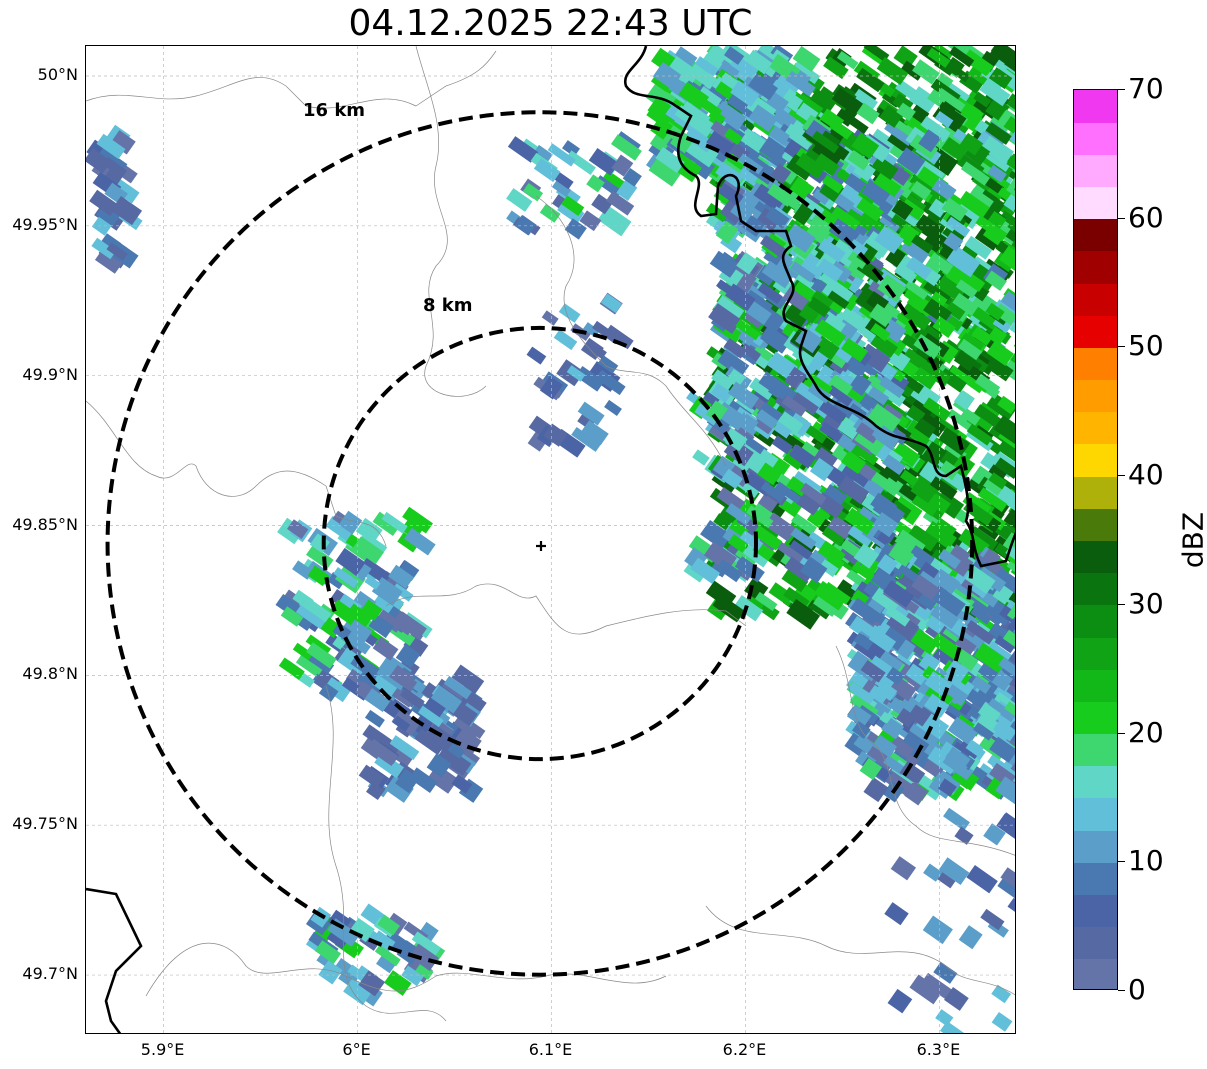  Describe the element at coordinates (45, 224) in the screenshot. I see `latitude-tick-label: 49.95°N` at that location.